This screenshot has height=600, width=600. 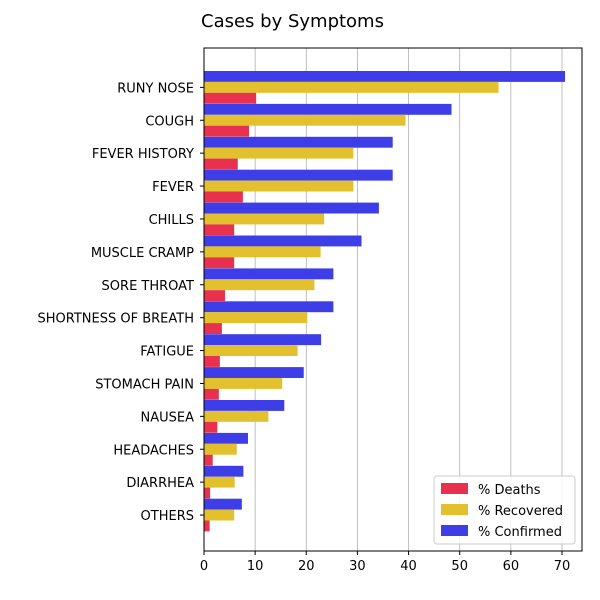 I want to click on legend-label: % Confirmed, so click(x=520, y=532).